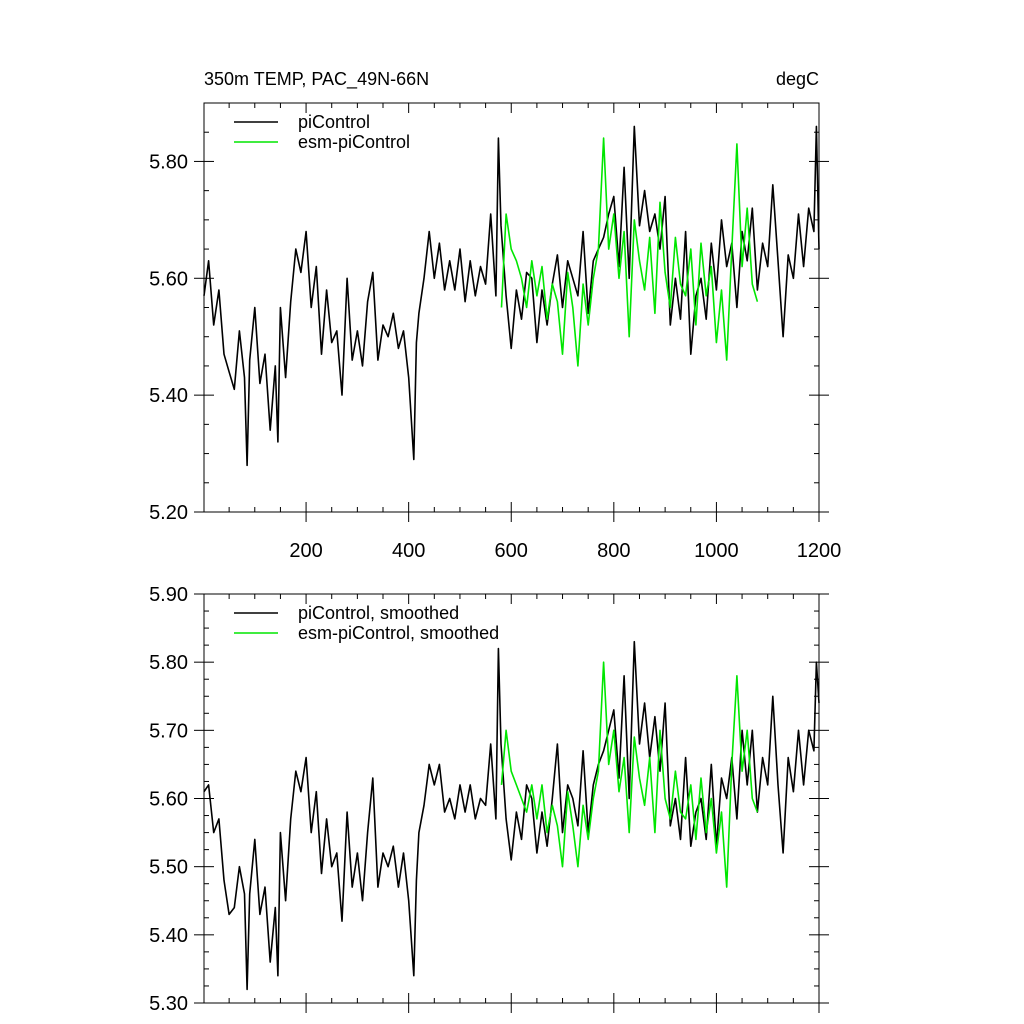 This screenshot has height=1024, width=1024. I want to click on legend-label: piControl, smoothed, so click(378, 613).